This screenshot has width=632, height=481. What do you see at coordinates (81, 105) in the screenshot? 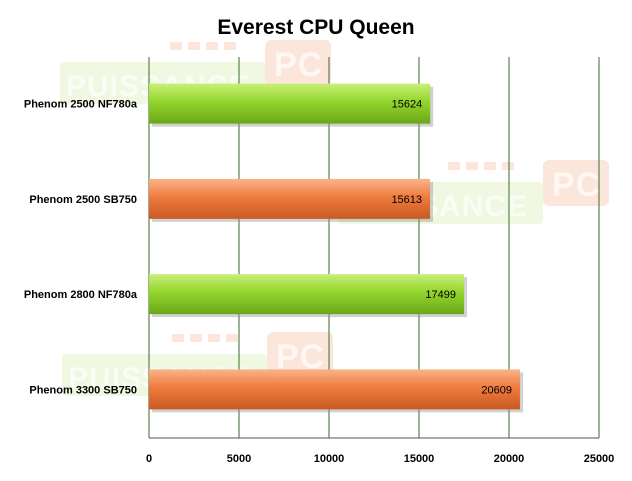
I see `category-label: Phenom 2500 NF780a` at bounding box center [81, 105].